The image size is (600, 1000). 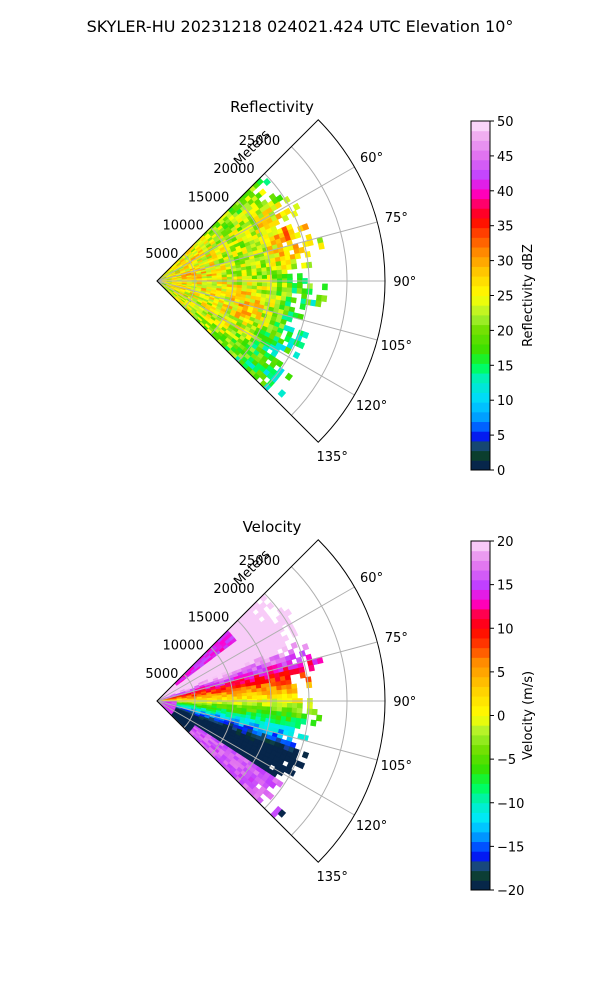 What do you see at coordinates (396, 218) in the screenshot?
I see `azimuth-tick-label: 75°` at bounding box center [396, 218].